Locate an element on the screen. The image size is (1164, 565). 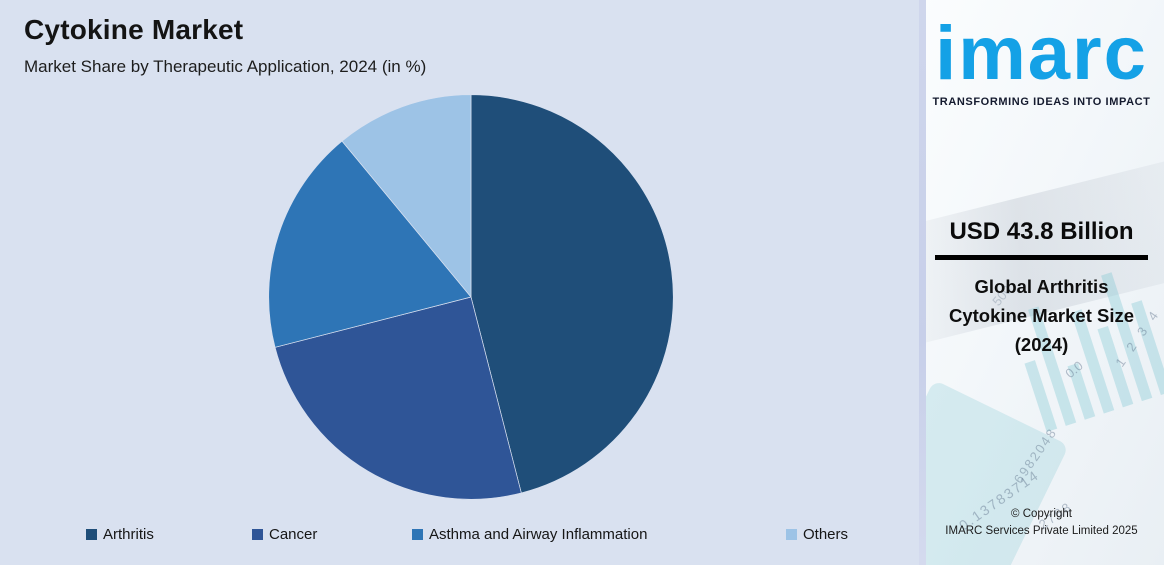
legend-label-others: Others is located at coordinates (826, 534).